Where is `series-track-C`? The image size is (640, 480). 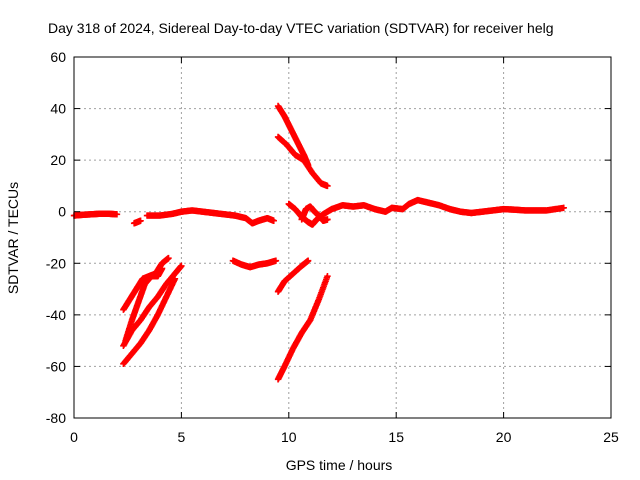 series-track-C is located at coordinates (149, 321).